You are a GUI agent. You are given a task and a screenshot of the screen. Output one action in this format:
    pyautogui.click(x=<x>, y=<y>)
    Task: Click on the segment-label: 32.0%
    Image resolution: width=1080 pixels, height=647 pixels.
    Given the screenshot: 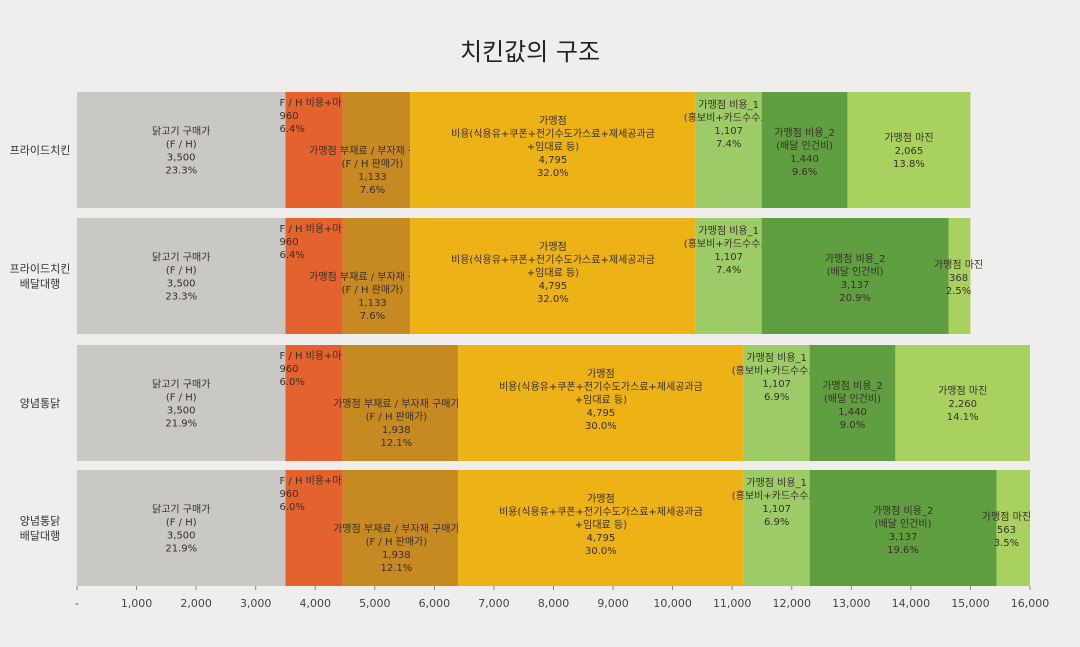 What is the action you would take?
    pyautogui.click(x=553, y=299)
    